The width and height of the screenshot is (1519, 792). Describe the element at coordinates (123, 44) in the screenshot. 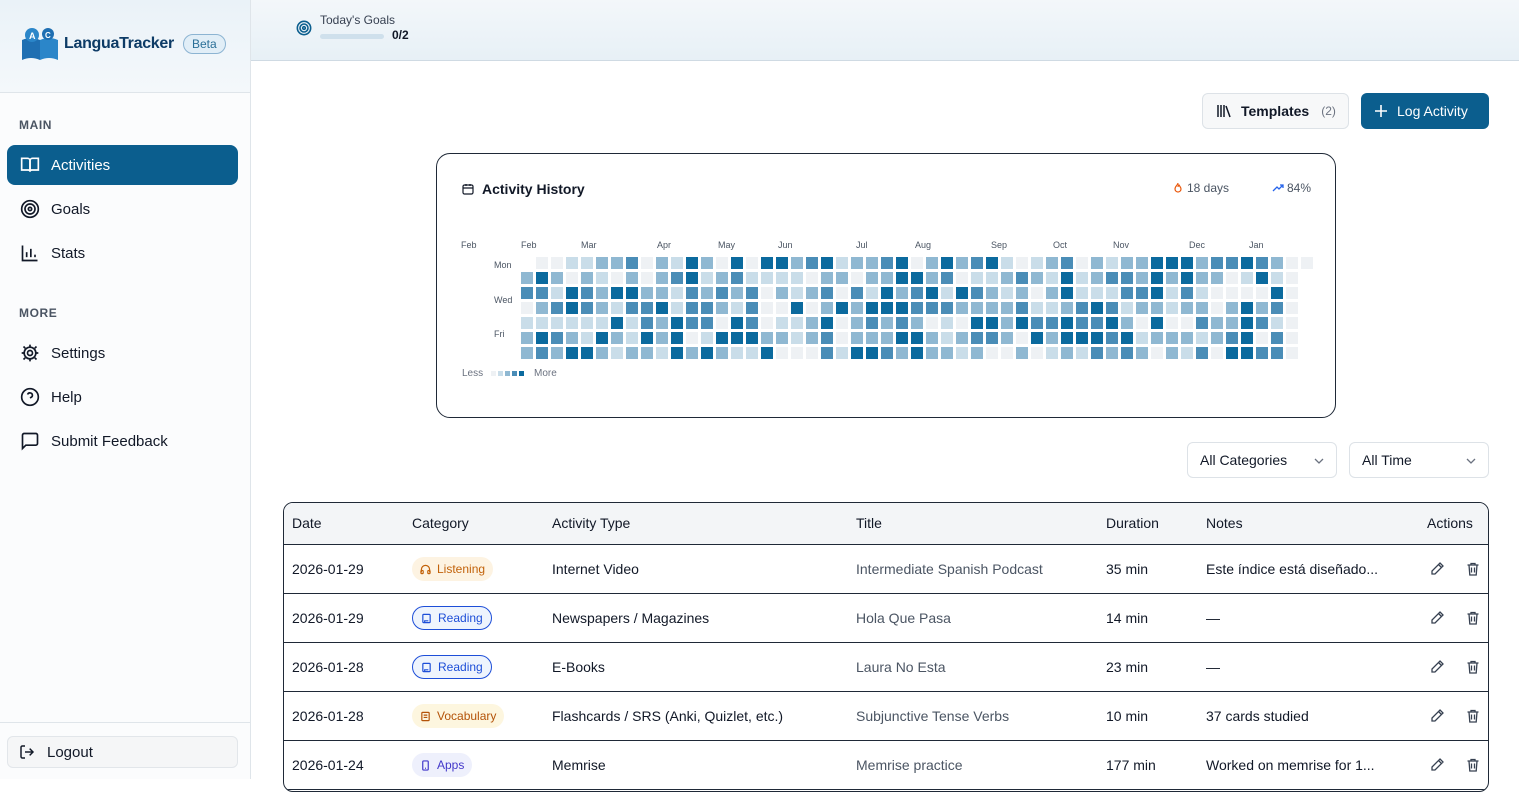

I see `app-logo: A C LanguaTracker Beta` at that location.